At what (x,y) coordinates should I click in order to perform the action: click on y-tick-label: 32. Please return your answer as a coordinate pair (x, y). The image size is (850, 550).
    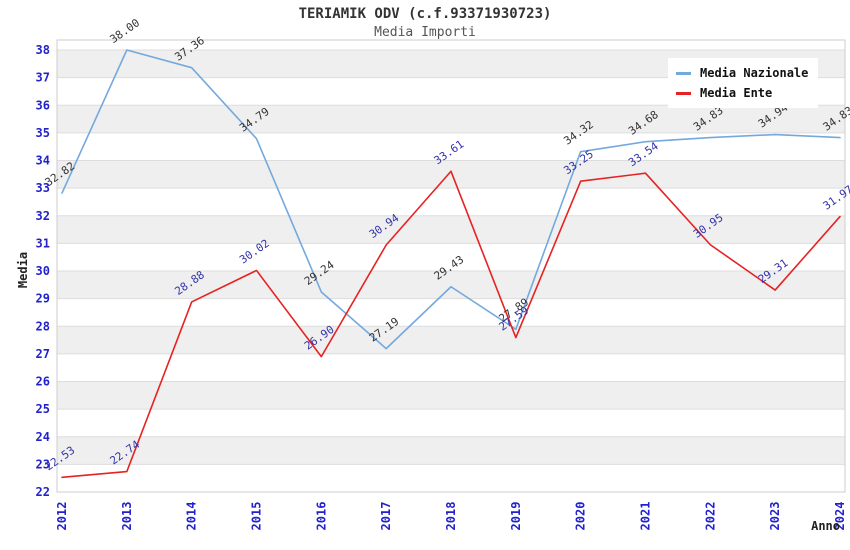
    Looking at the image, I should click on (43, 216).